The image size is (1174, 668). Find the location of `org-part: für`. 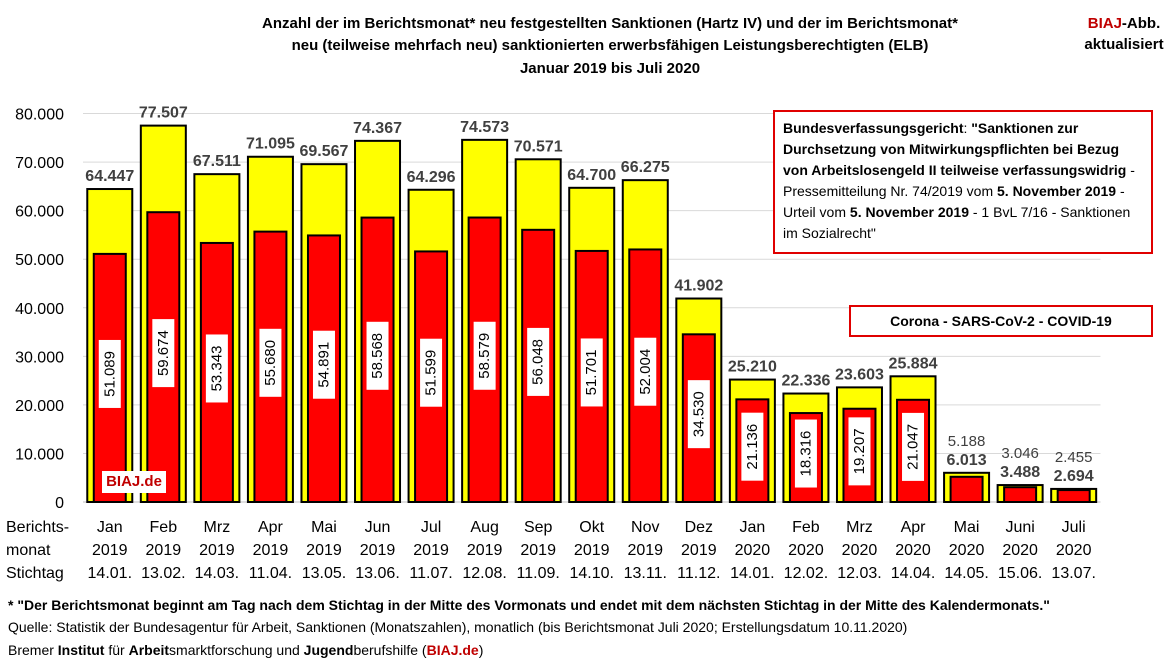

org-part: für is located at coordinates (116, 650).